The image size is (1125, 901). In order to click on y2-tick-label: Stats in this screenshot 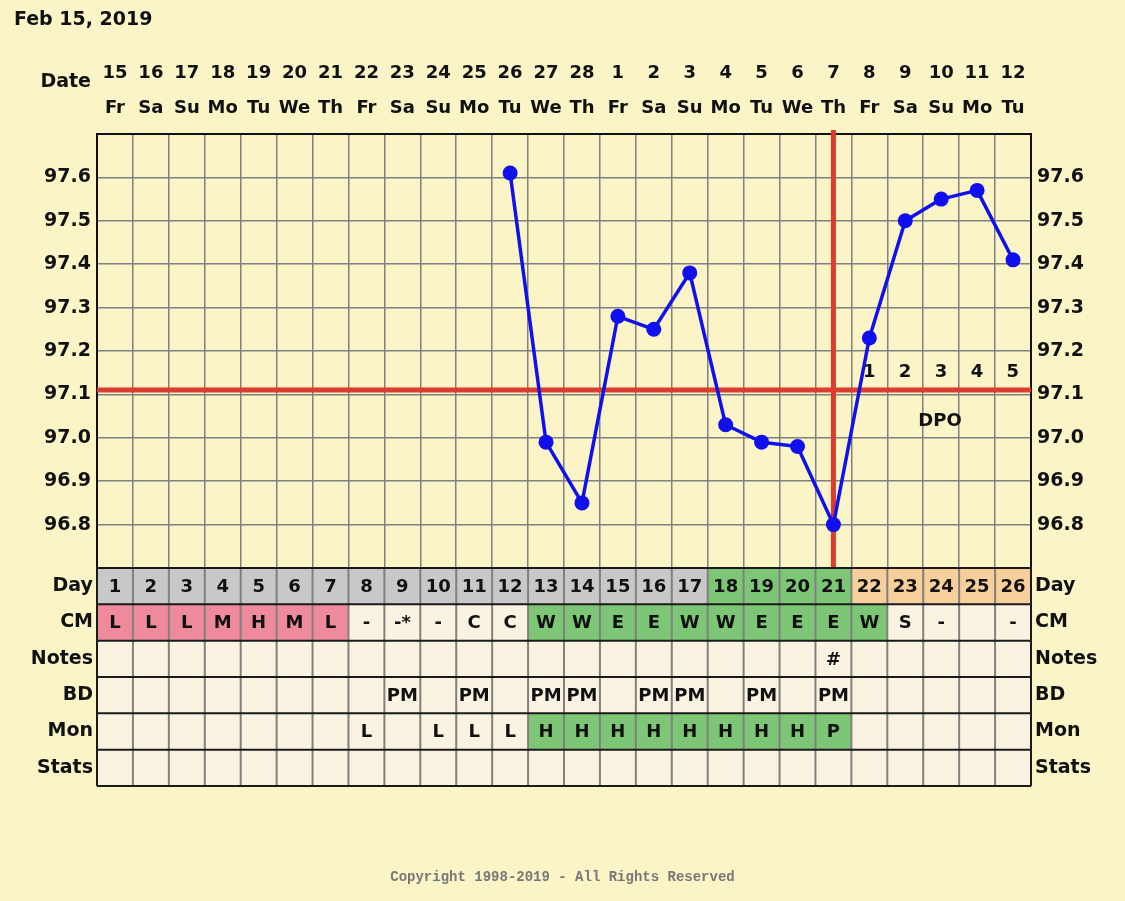, I will do `click(1063, 765)`.